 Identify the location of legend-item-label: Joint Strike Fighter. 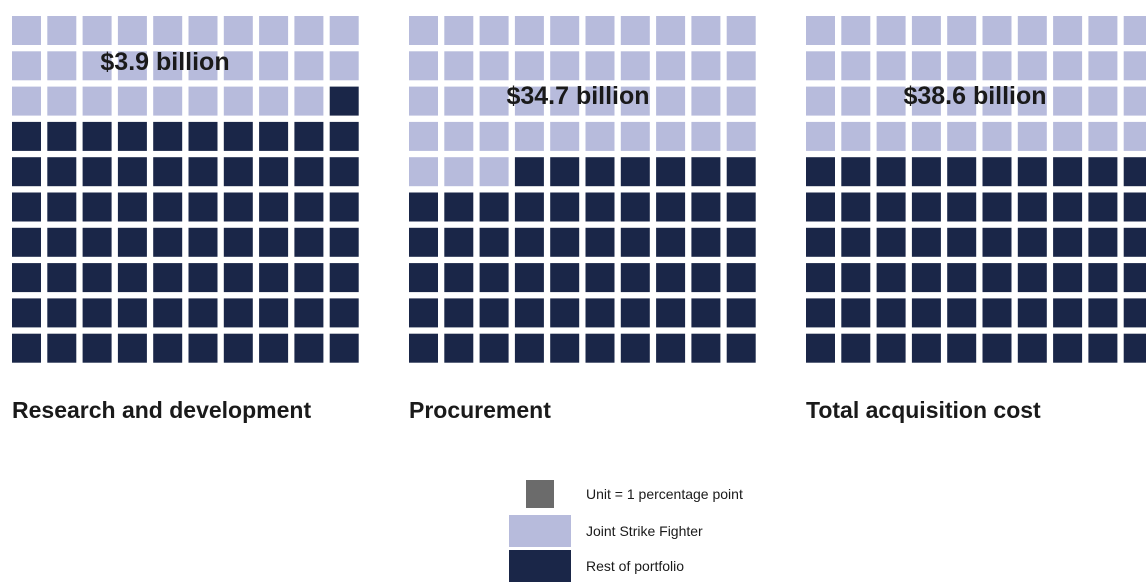
(644, 531).